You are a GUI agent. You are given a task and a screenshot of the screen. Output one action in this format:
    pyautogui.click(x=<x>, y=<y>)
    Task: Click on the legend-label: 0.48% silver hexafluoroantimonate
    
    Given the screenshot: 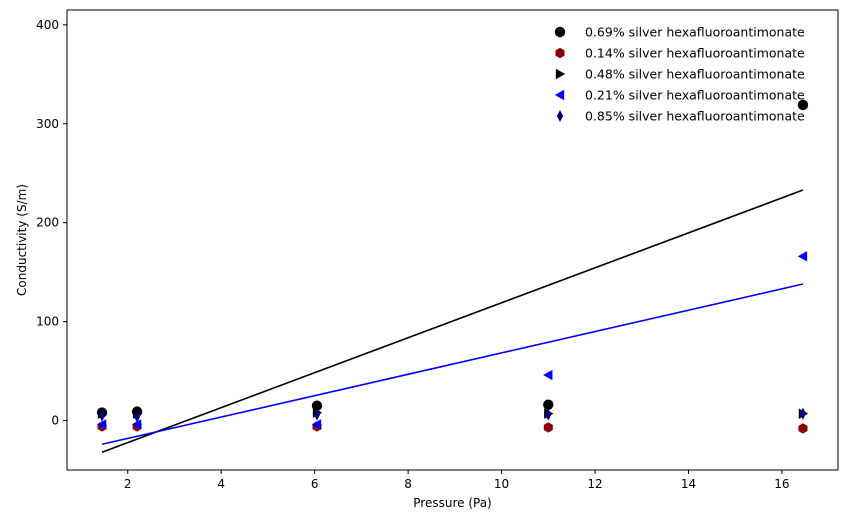 What is the action you would take?
    pyautogui.click(x=695, y=74)
    